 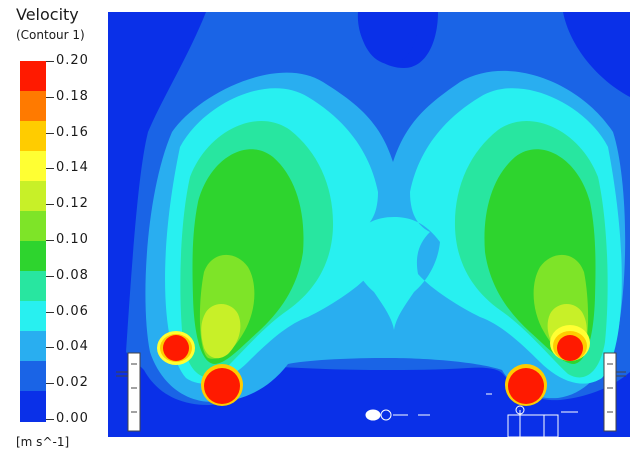 I want to click on color-bar-tick-label: 0.12, so click(x=72, y=204).